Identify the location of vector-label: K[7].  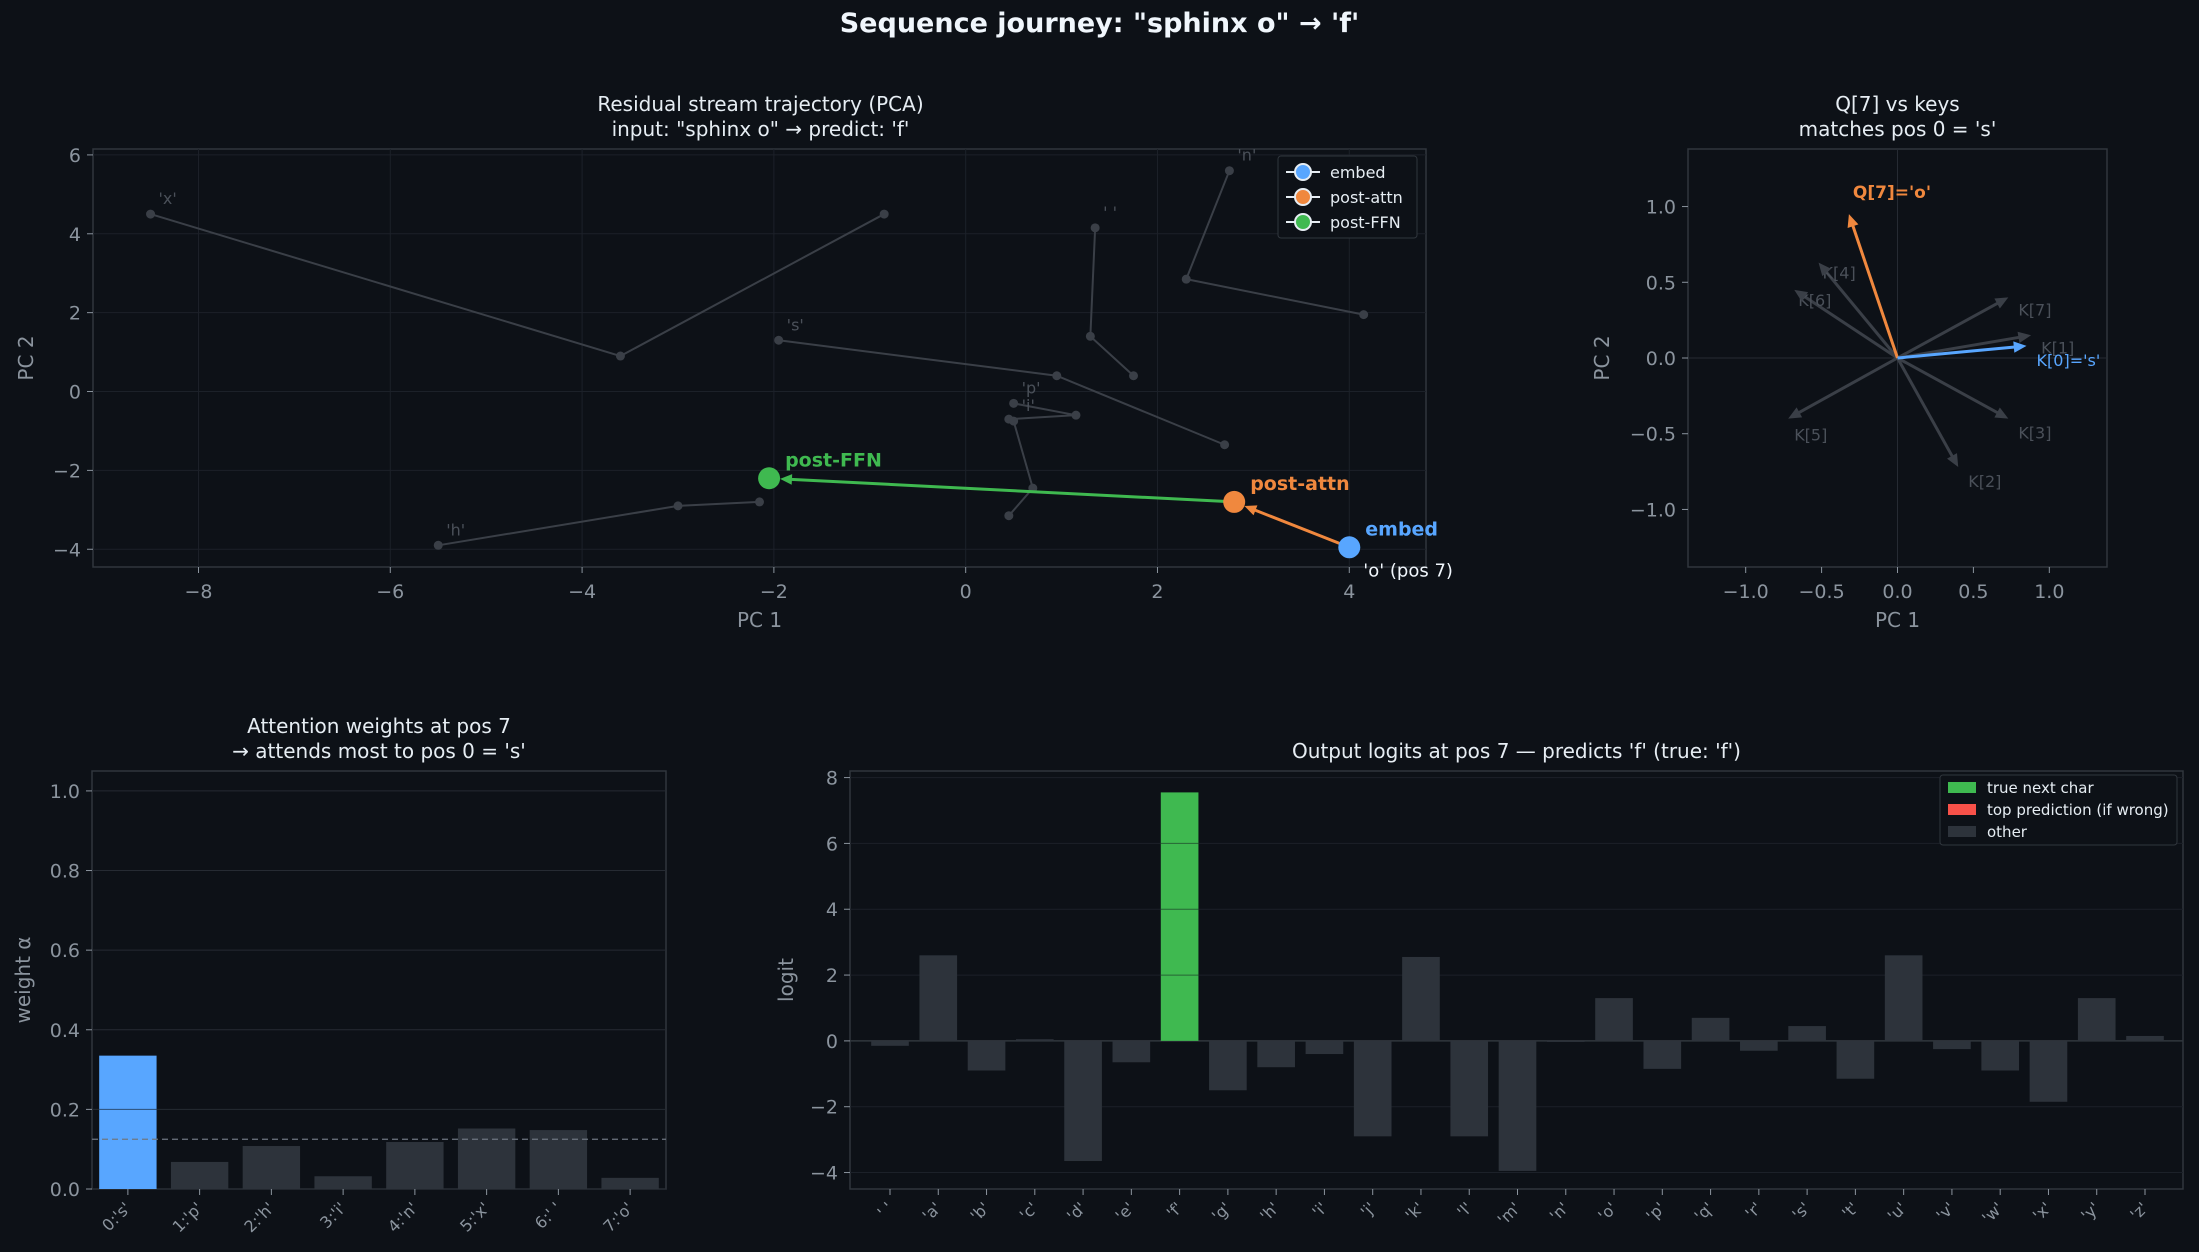
(2034, 309).